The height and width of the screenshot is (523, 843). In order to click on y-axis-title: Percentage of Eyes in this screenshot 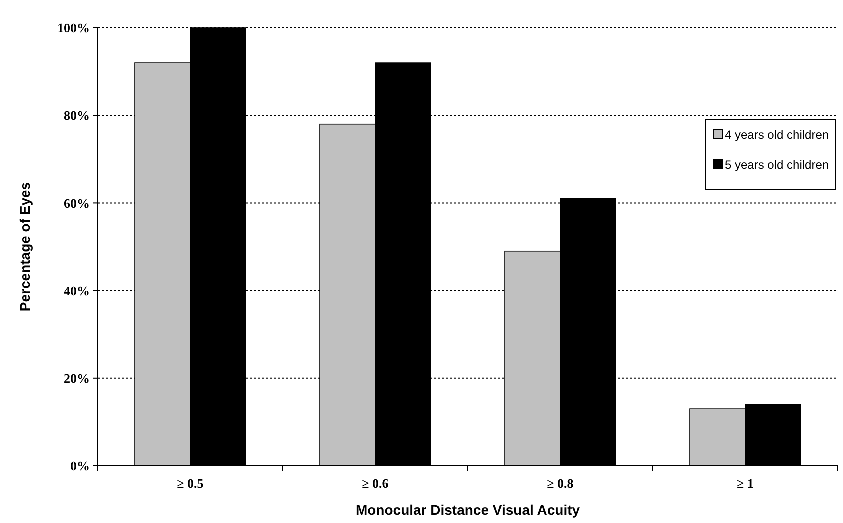, I will do `click(25, 247)`.